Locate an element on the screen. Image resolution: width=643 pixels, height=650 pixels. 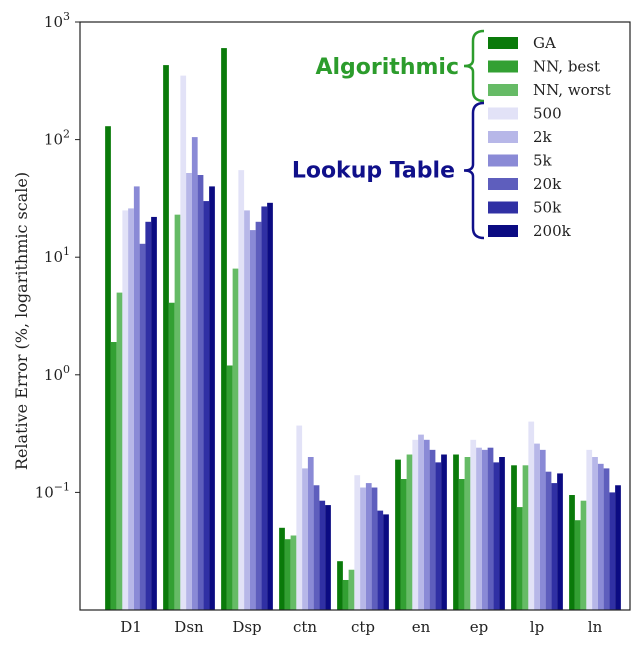
x-tick-label-lp: lp is located at coordinates (537, 627).